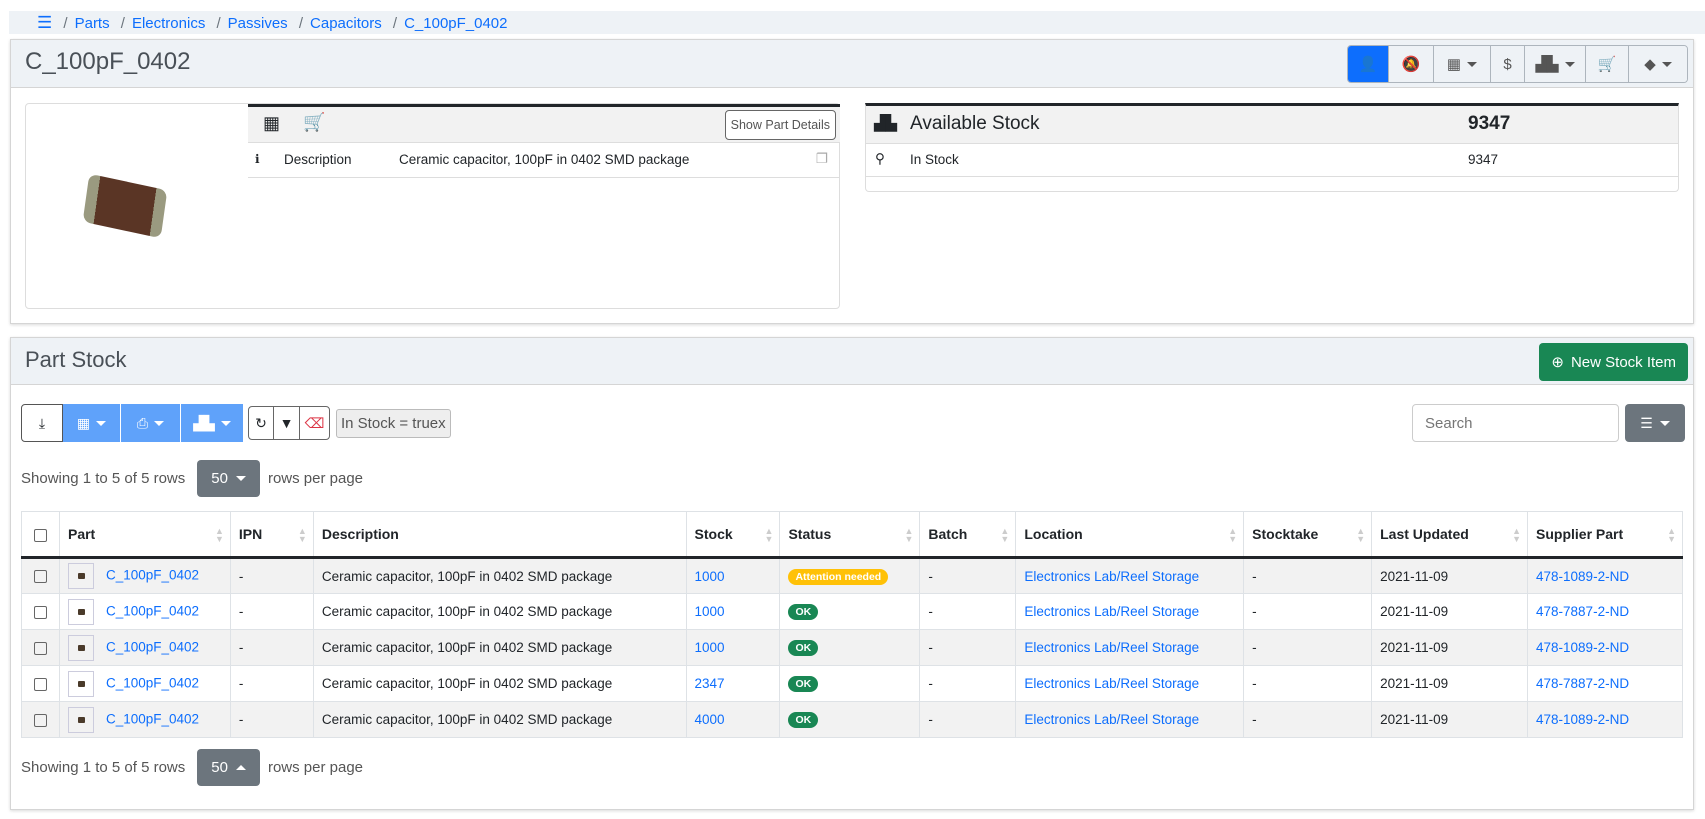 The height and width of the screenshot is (819, 1705). What do you see at coordinates (45, 22) in the screenshot?
I see `menu-icon: ☰` at bounding box center [45, 22].